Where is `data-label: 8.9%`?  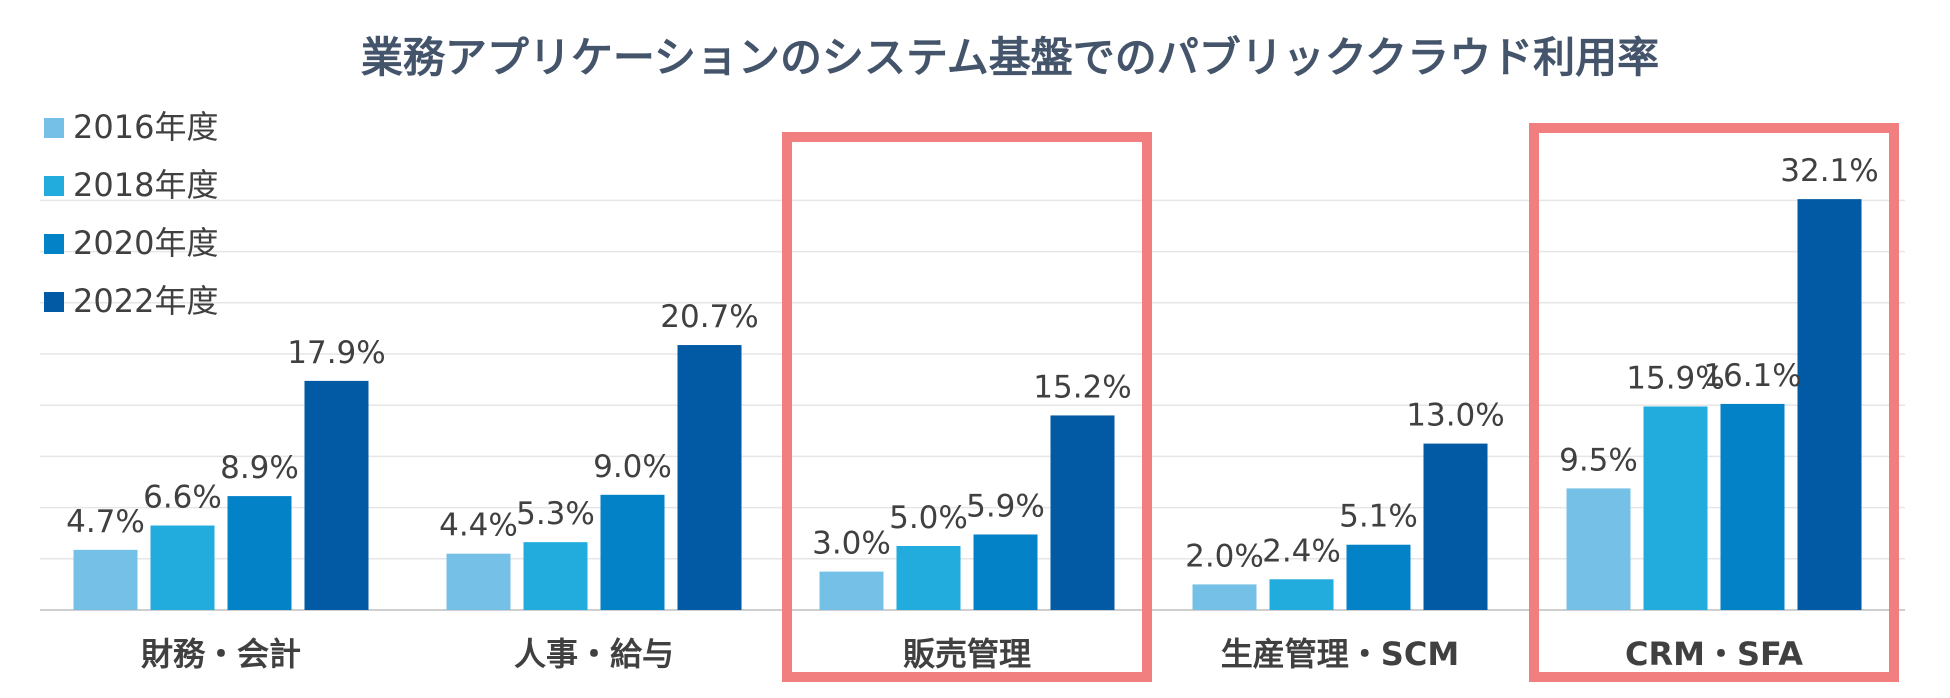 data-label: 8.9% is located at coordinates (259, 468).